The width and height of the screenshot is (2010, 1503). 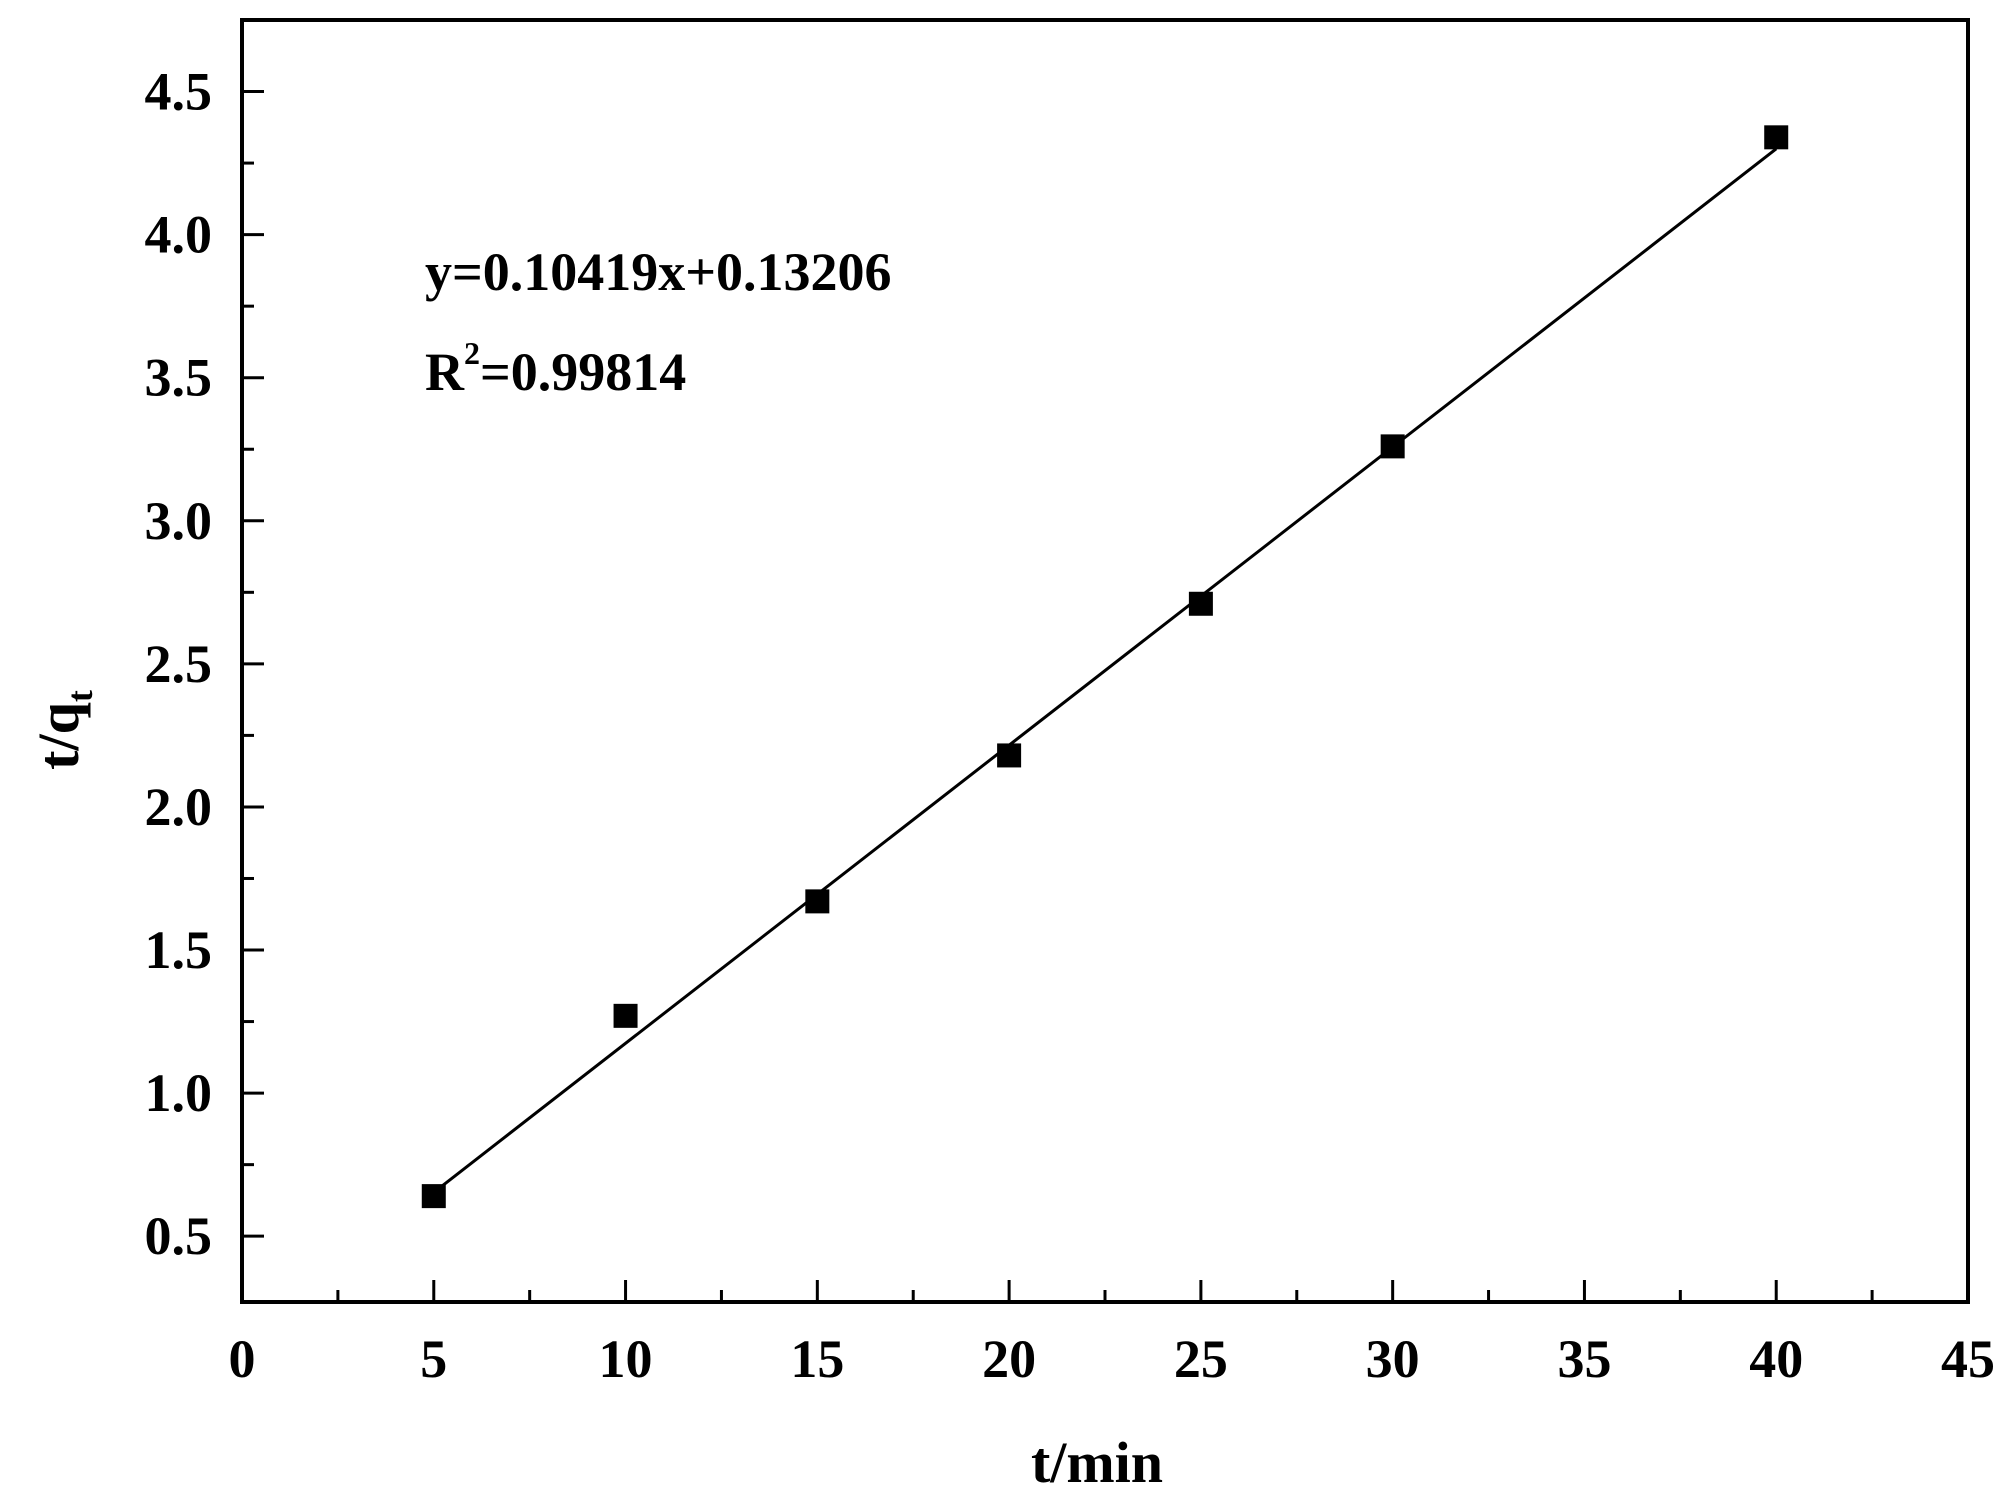 I want to click on y-tick-label: 1.0, so click(x=179, y=1093).